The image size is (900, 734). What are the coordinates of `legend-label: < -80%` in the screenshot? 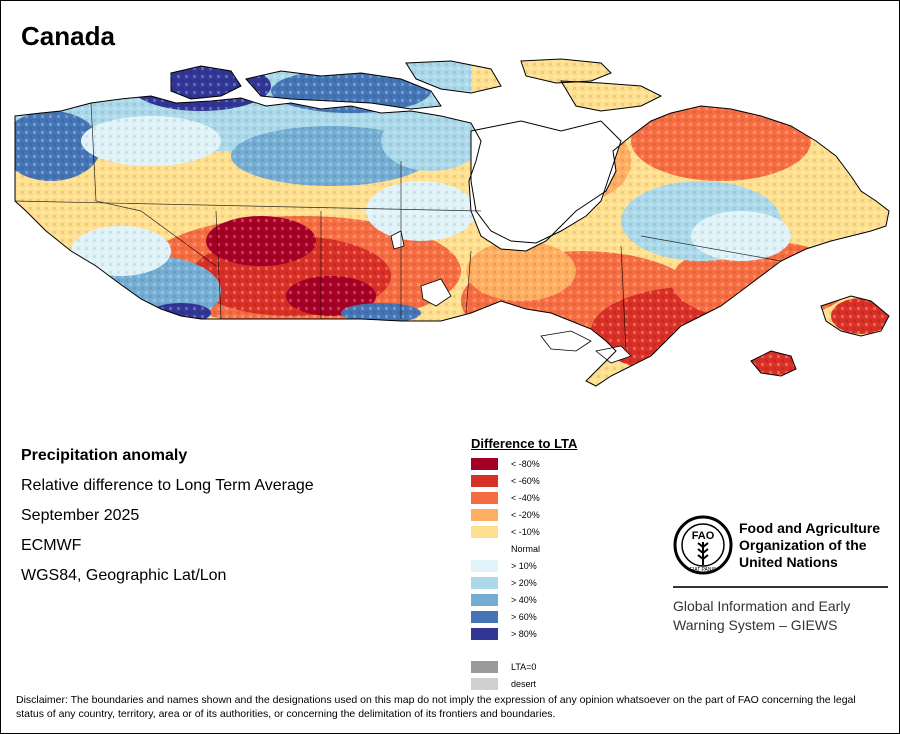 It's located at (525, 464).